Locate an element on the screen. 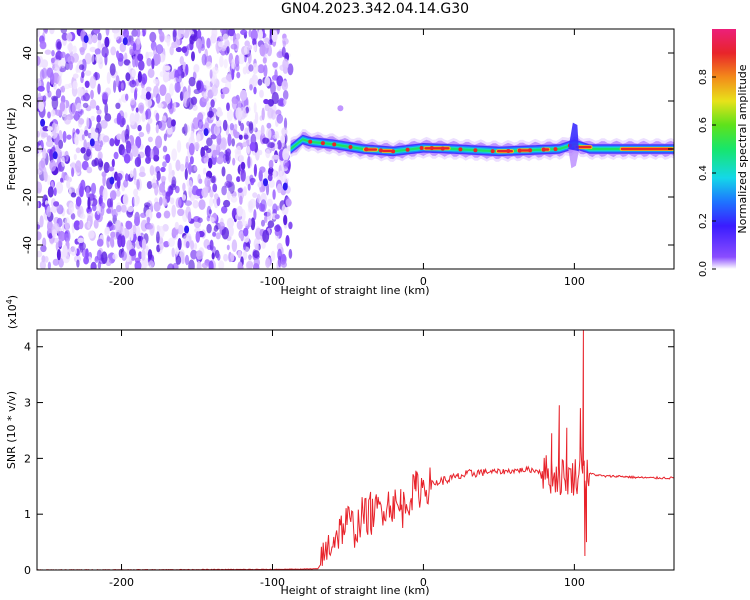 This screenshot has width=750, height=600. snr-x-label: Height of straight line (km) is located at coordinates (354, 590).